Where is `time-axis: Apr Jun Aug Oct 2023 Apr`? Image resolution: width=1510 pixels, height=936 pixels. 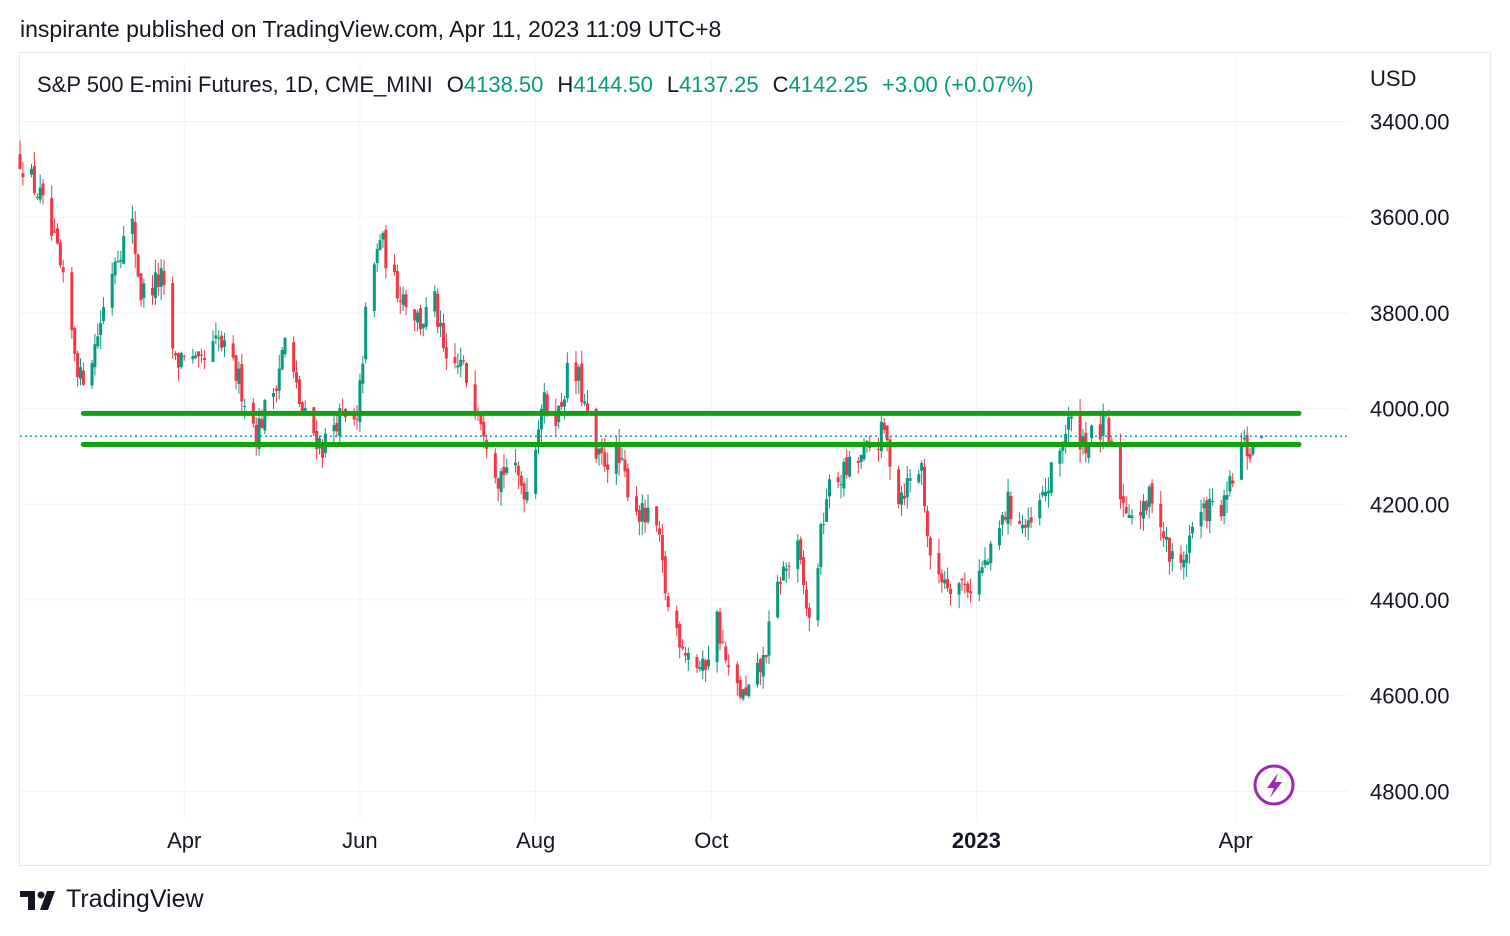 time-axis: Apr Jun Aug Oct 2023 Apr is located at coordinates (710, 840).